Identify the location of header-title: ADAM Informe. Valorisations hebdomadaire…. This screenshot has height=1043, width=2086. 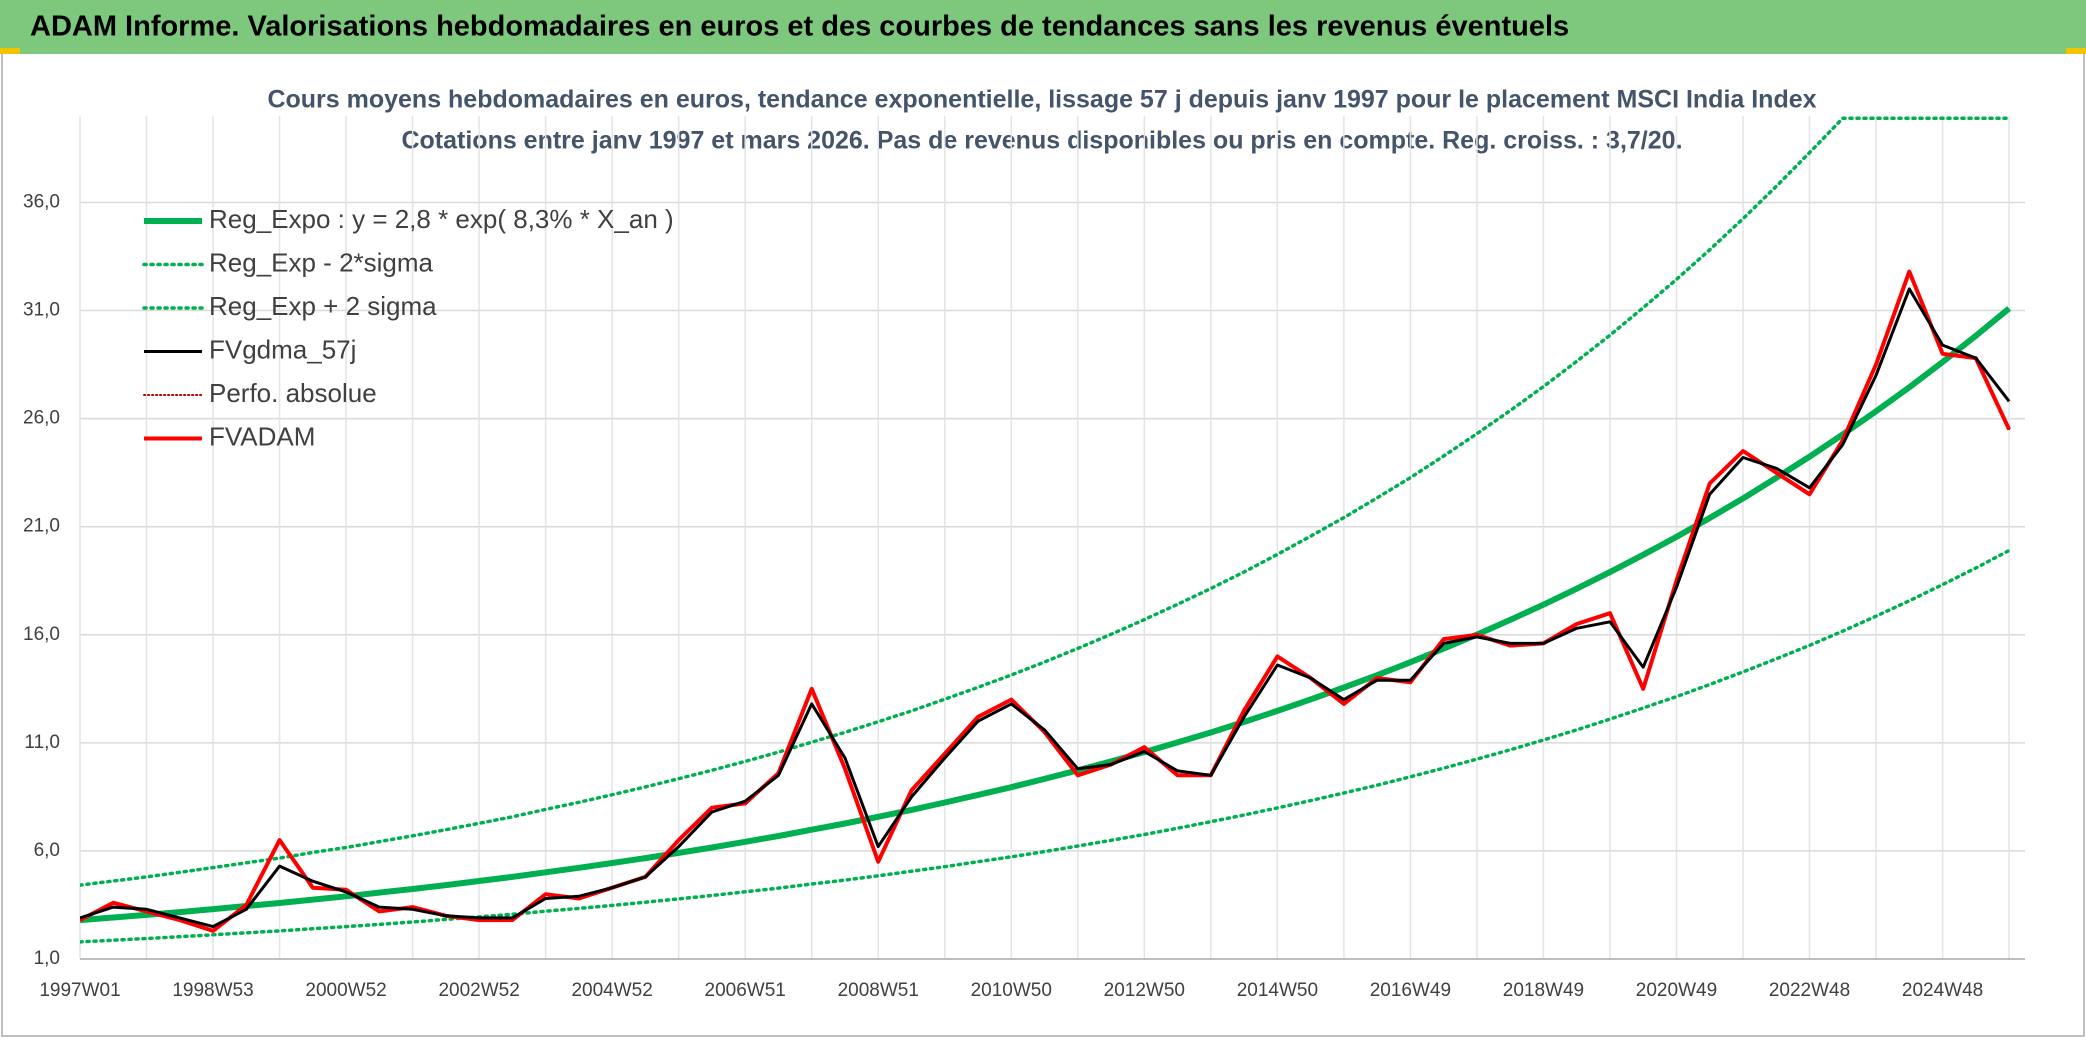
(799, 27).